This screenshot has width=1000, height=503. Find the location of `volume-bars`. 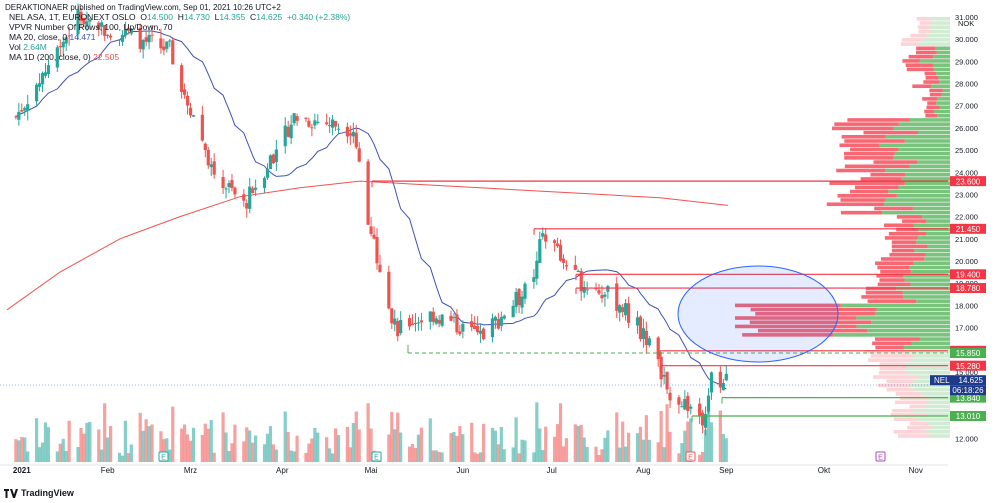

volume-bars is located at coordinates (371, 432).